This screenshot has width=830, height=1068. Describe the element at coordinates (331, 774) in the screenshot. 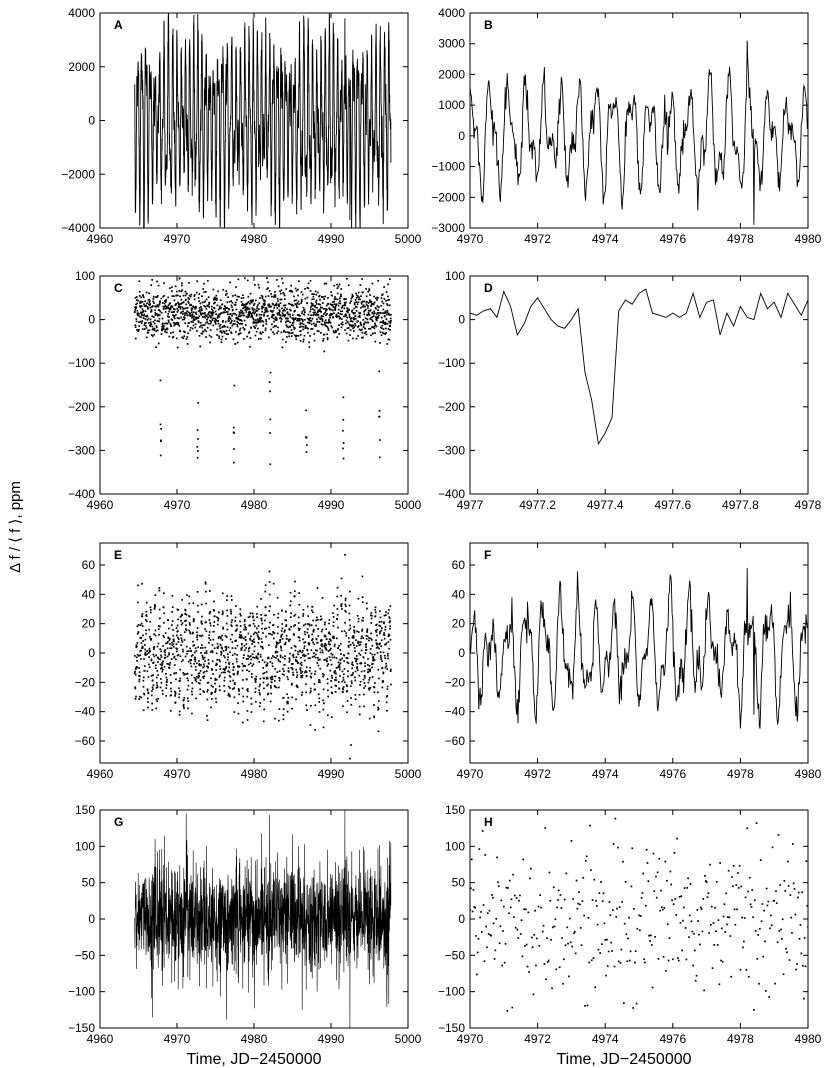

I see `x-tick-label: 4990` at that location.